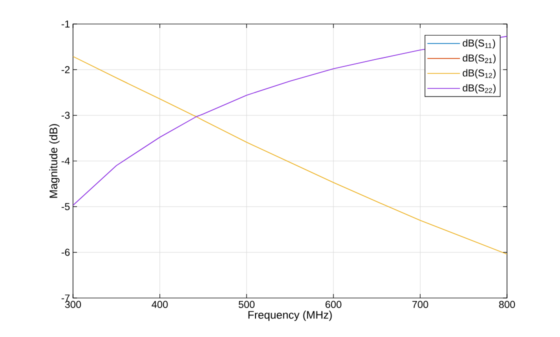 Image resolution: width=560 pixels, height=337 pixels. What do you see at coordinates (66, 252) in the screenshot?
I see `y-tick-label: -6` at bounding box center [66, 252].